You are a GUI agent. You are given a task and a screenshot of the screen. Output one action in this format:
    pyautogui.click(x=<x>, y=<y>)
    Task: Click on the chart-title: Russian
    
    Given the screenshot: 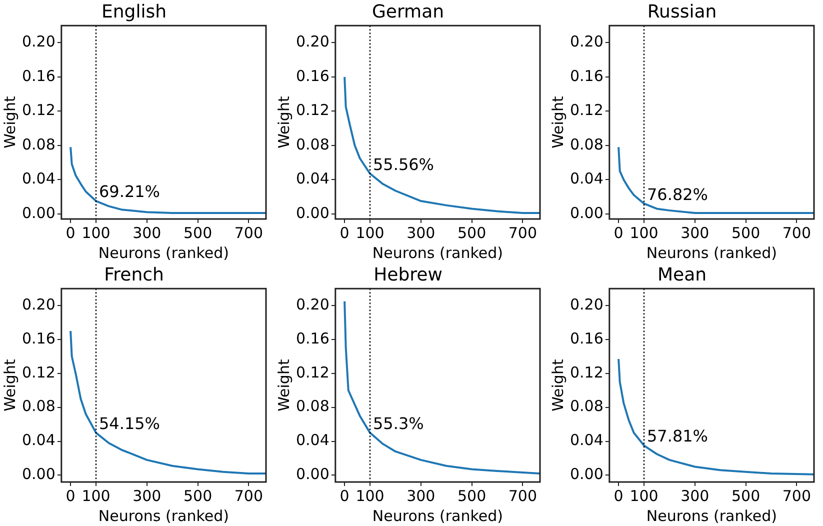 What is the action you would take?
    pyautogui.click(x=682, y=11)
    